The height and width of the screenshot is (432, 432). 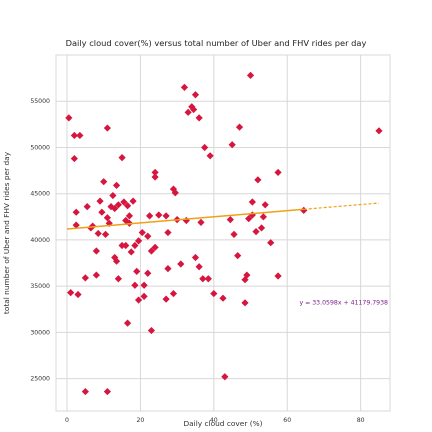 What do you see at coordinates (40, 147) in the screenshot?
I see `y-tick-label: 50000` at bounding box center [40, 147].